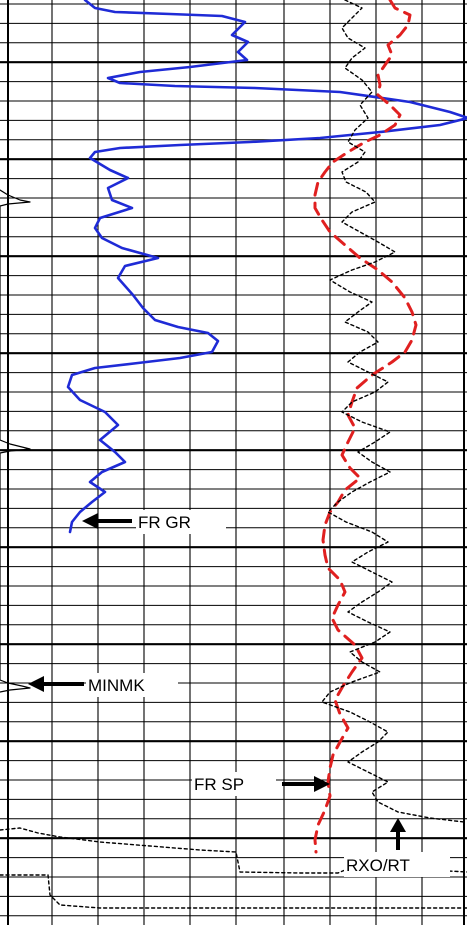  Describe the element at coordinates (164, 522) in the screenshot. I see `fr-gr-label: FR GR` at that location.